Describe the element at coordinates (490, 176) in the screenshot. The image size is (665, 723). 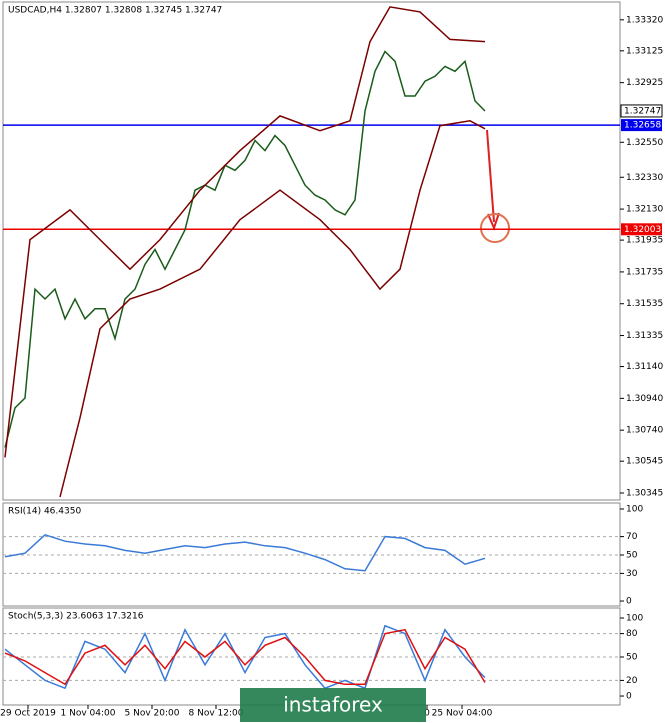
I see `forecast-arrow` at that location.